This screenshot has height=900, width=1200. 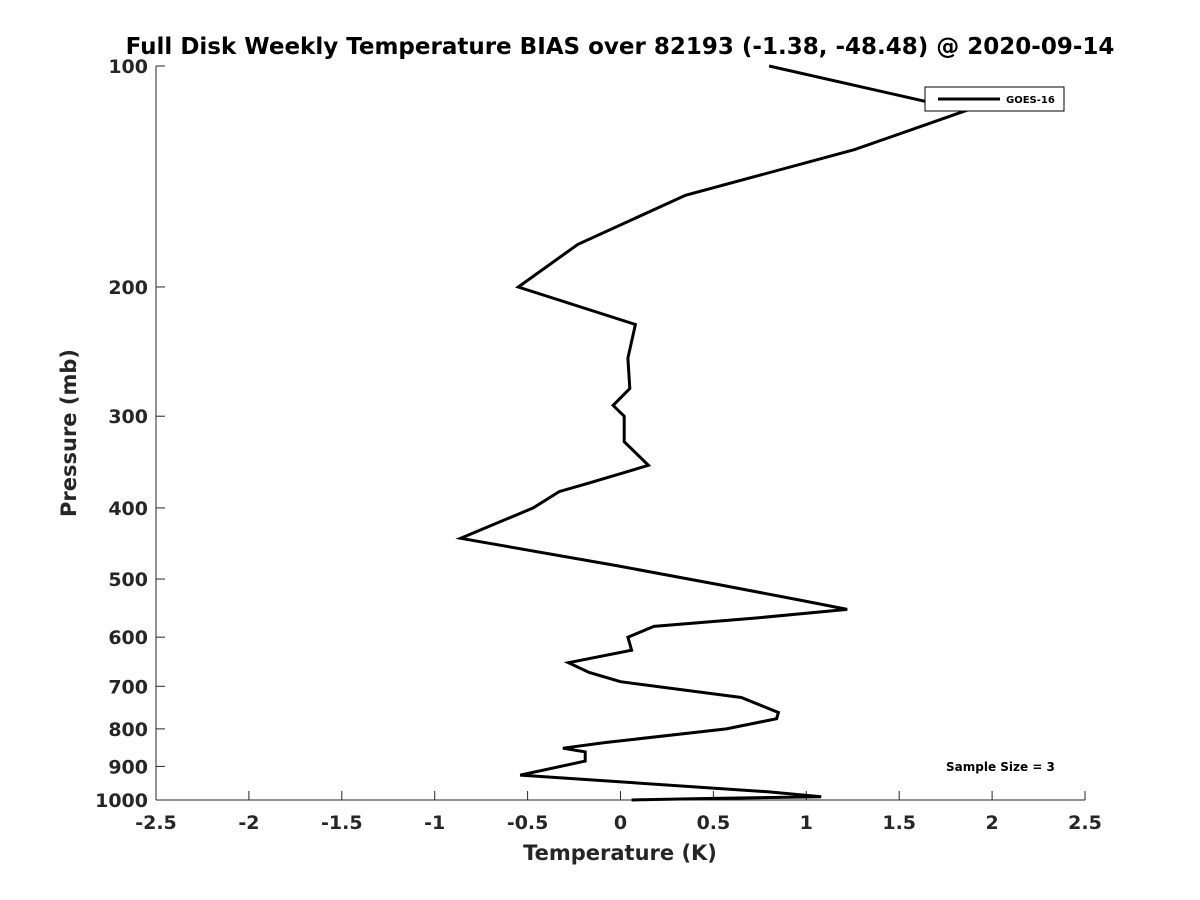 I want to click on y-tick-label: 200, so click(x=128, y=288).